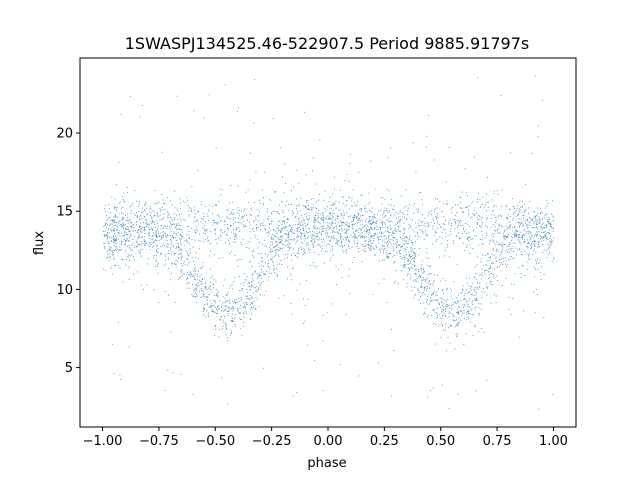 This screenshot has width=640, height=480. What do you see at coordinates (272, 441) in the screenshot?
I see `x-tick-label: −0.25` at bounding box center [272, 441].